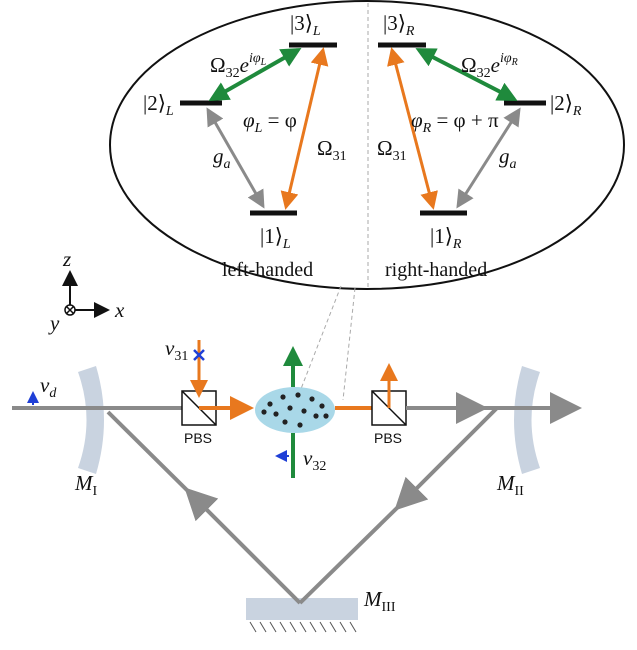 This screenshot has width=637, height=650. I want to click on beam-m2-m3, so click(446, 458).